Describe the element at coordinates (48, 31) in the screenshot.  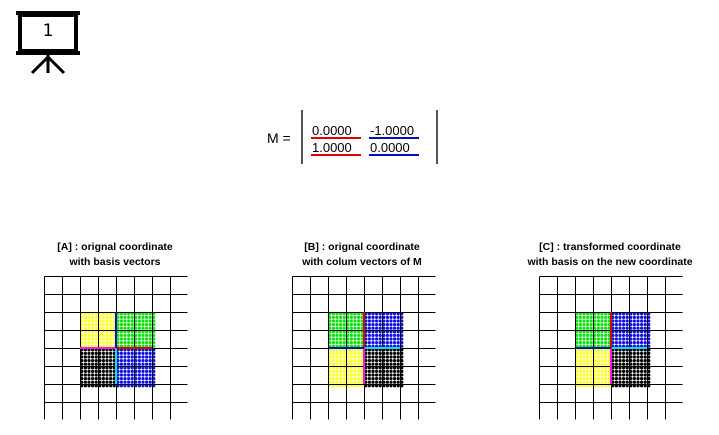
I see `slide-number: 1` at that location.